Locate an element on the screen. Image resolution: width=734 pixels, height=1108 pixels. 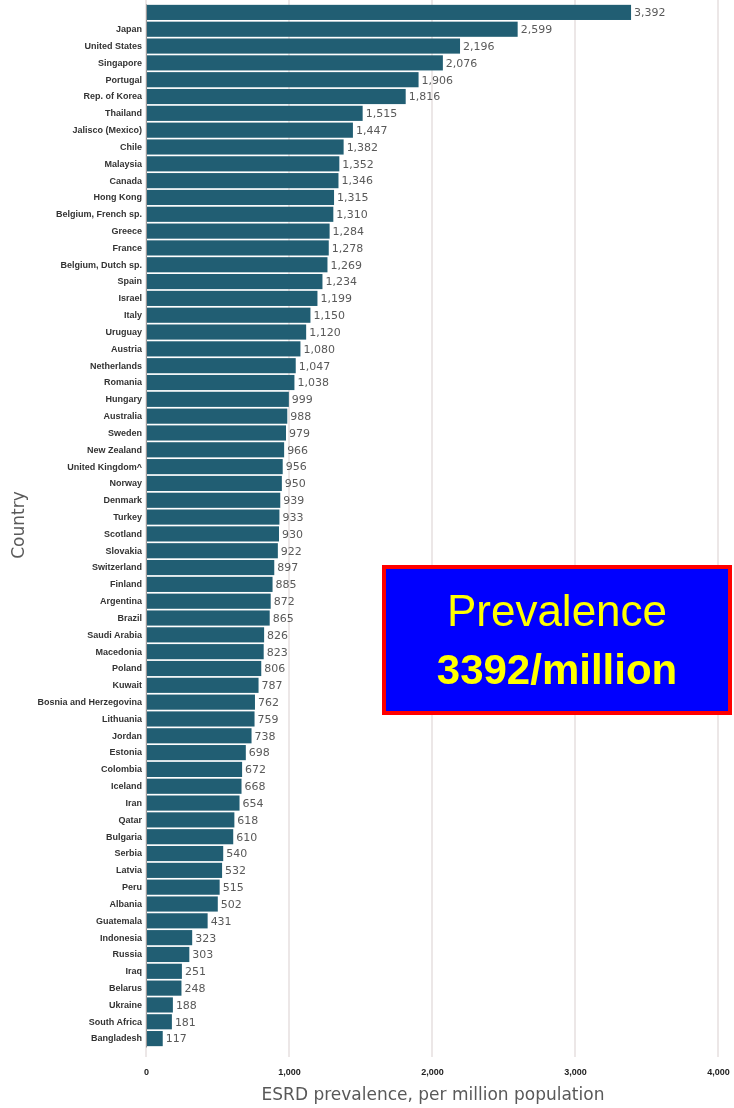
data-label: 1,816 is located at coordinates (424, 97).